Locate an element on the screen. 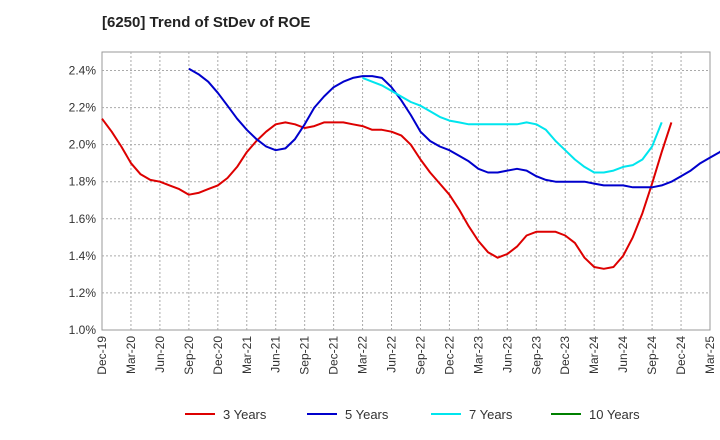 This screenshot has width=720, height=440. x-tick-label: Mar-22 is located at coordinates (363, 355).